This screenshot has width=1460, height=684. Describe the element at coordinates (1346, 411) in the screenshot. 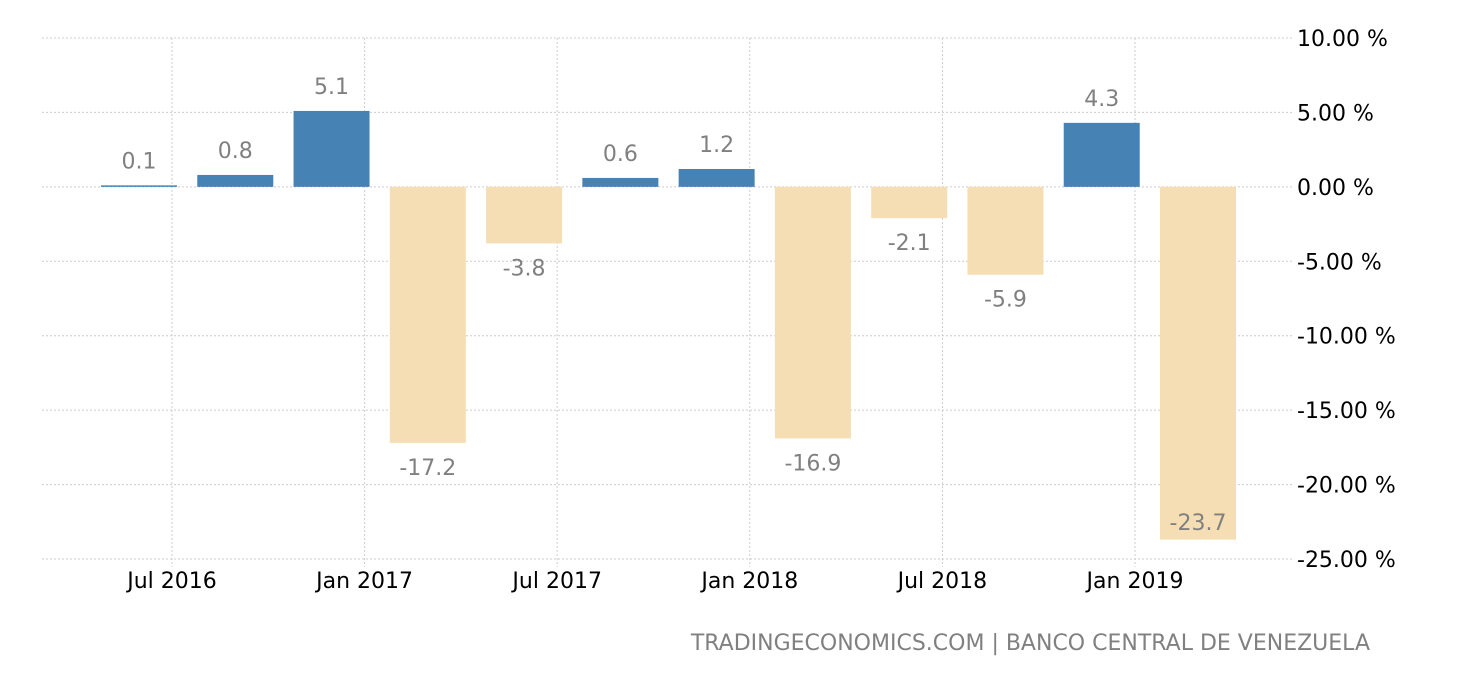

I see `y-tick-label: -15.00 %` at that location.